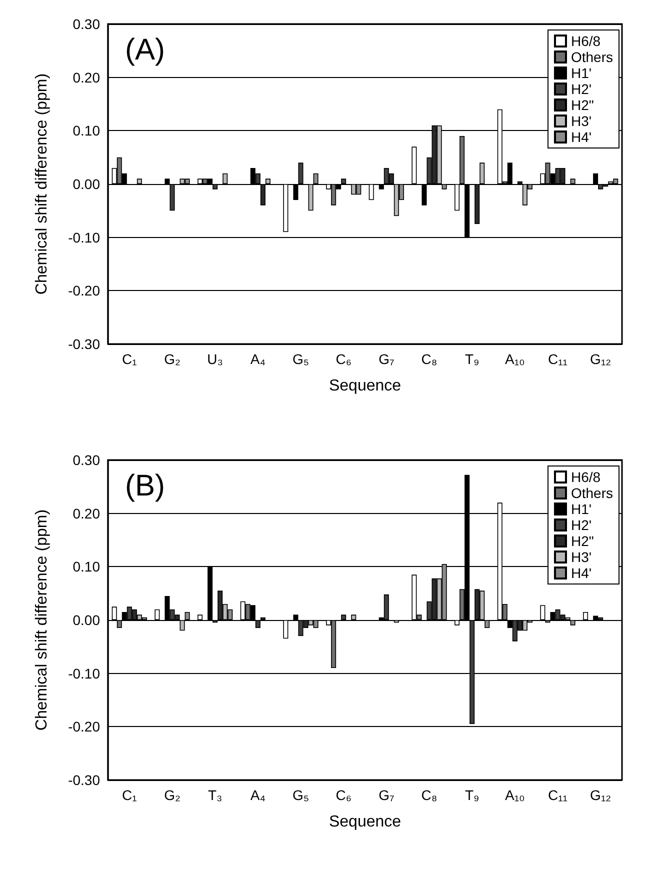  Describe the element at coordinates (145, 50) in the screenshot. I see `chart-title: (A)` at that location.